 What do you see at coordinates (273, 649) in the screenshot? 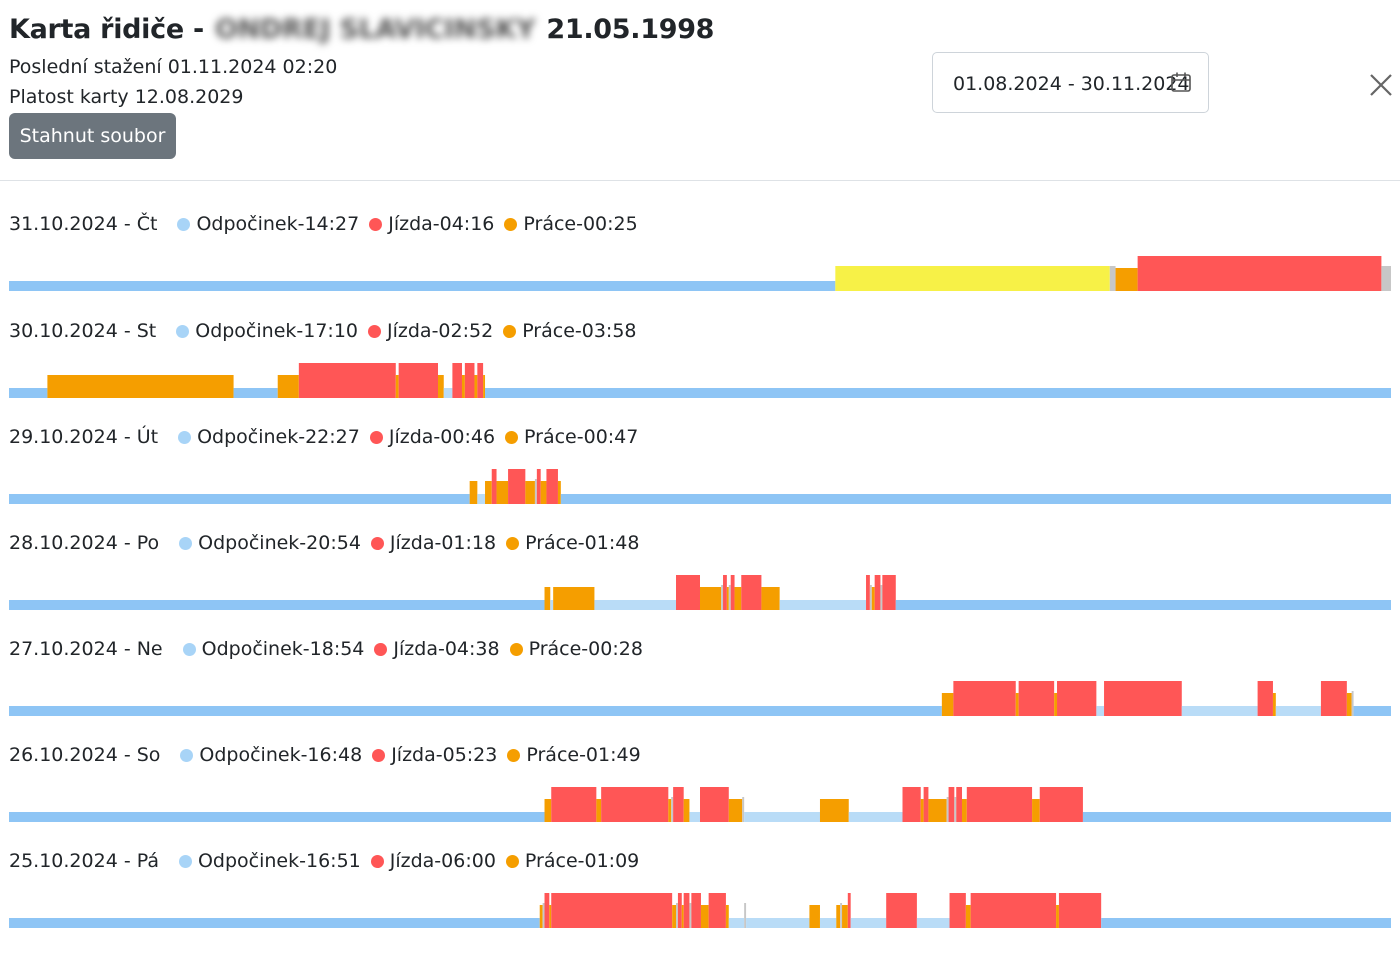
I see `legend-rest: Odpočinek-18:54` at bounding box center [273, 649].